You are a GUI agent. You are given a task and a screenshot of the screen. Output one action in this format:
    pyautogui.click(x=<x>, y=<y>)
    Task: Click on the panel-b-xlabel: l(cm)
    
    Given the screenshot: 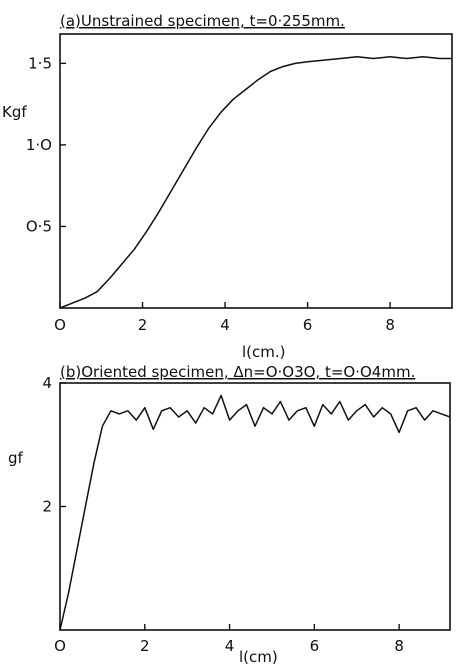 What is the action you would take?
    pyautogui.click(x=258, y=657)
    